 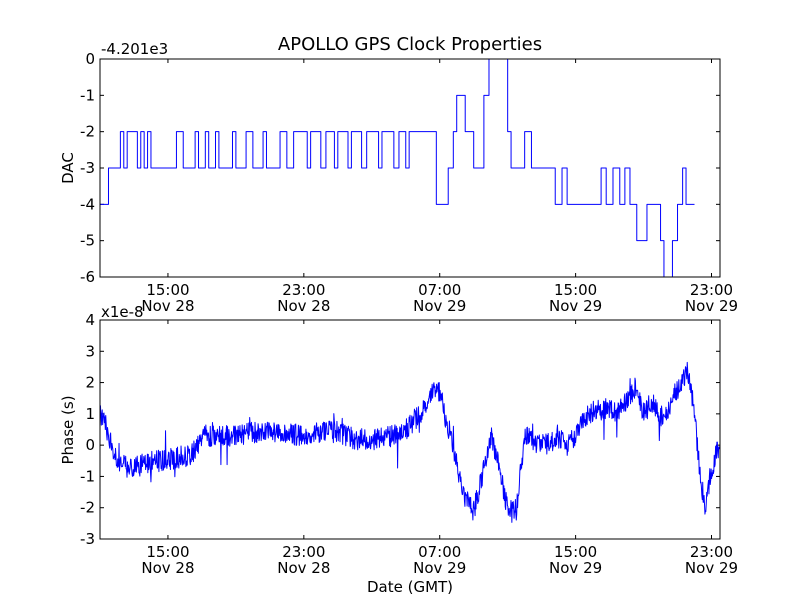 What do you see at coordinates (90, 320) in the screenshot?
I see `y-tick-label: 4` at bounding box center [90, 320].